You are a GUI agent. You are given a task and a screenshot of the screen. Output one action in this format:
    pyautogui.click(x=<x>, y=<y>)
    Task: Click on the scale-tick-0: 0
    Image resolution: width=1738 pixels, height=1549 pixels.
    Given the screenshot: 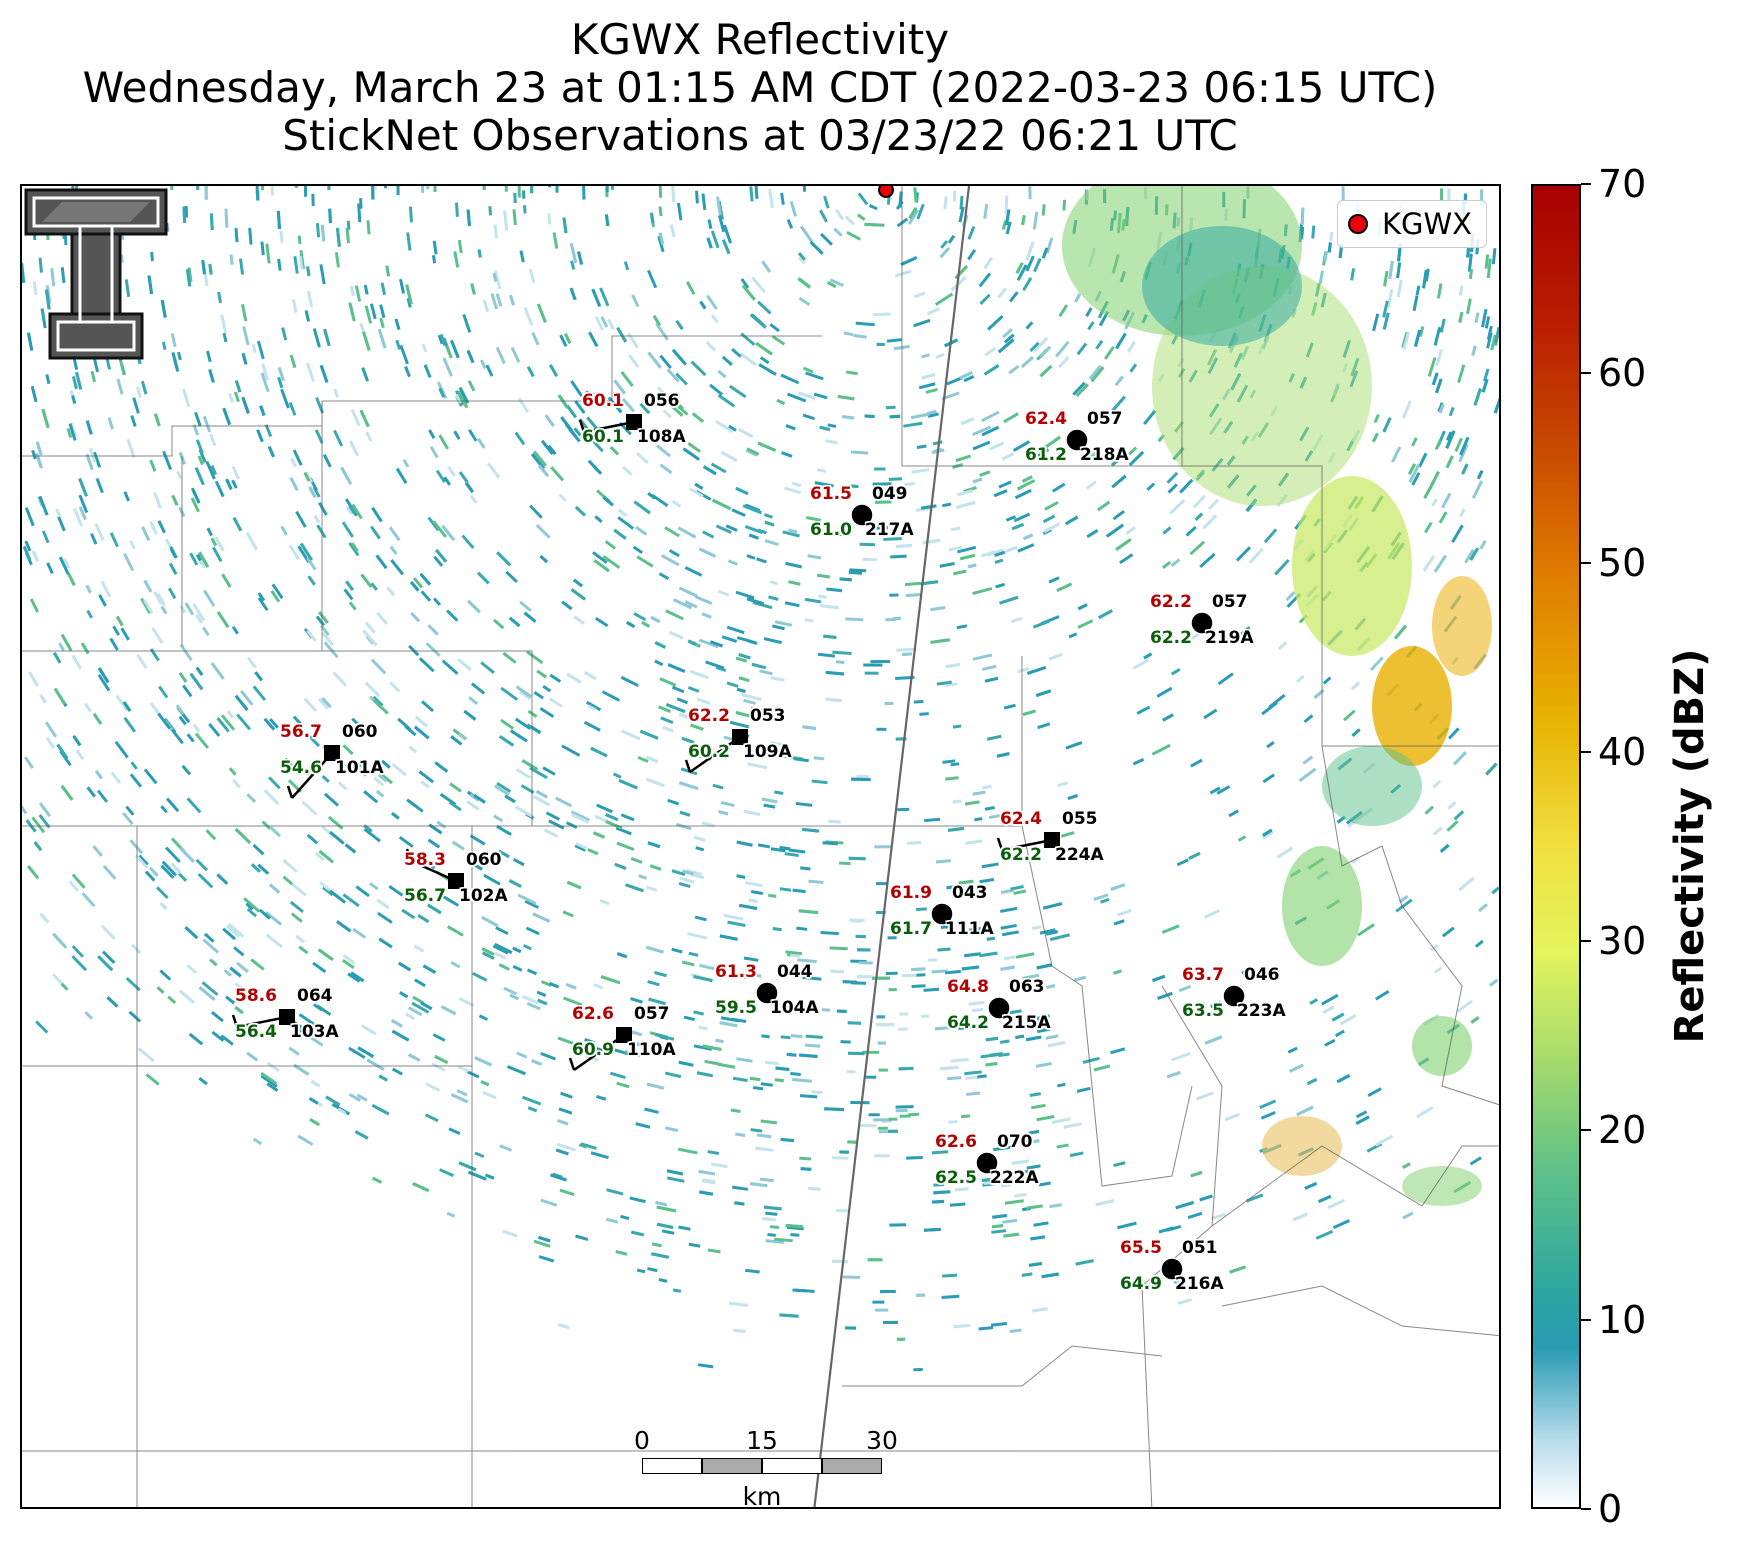 What is the action you would take?
    pyautogui.click(x=642, y=1440)
    